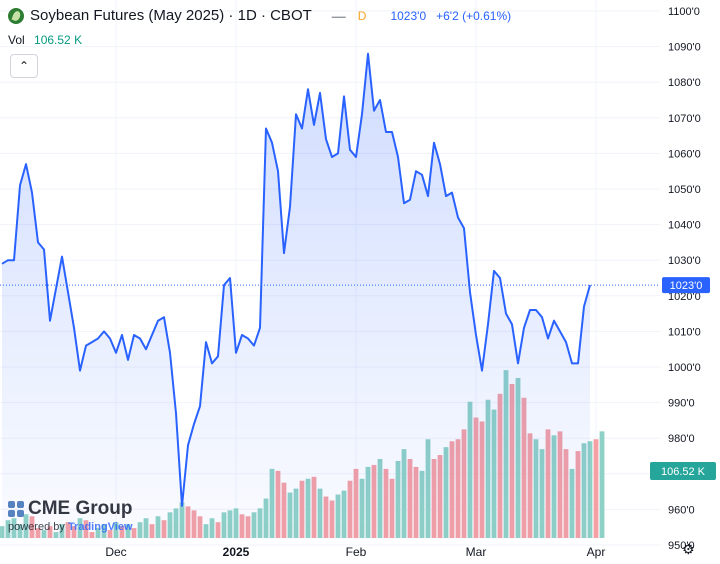 The width and height of the screenshot is (720, 564). What do you see at coordinates (688, 549) in the screenshot?
I see `settings-gear-icon: ⚙` at bounding box center [688, 549].